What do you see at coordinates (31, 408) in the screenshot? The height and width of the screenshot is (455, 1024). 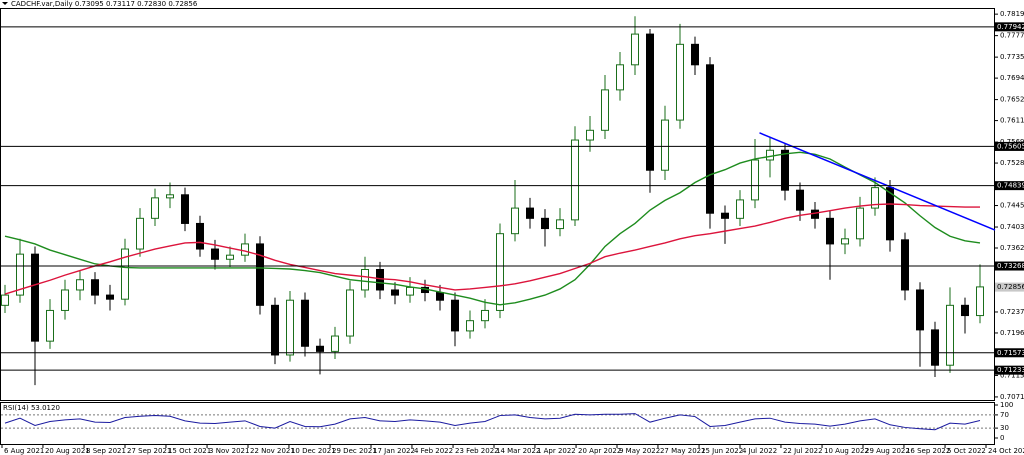 I see `rsi-label: RSI(14) 53.0120` at bounding box center [31, 408].